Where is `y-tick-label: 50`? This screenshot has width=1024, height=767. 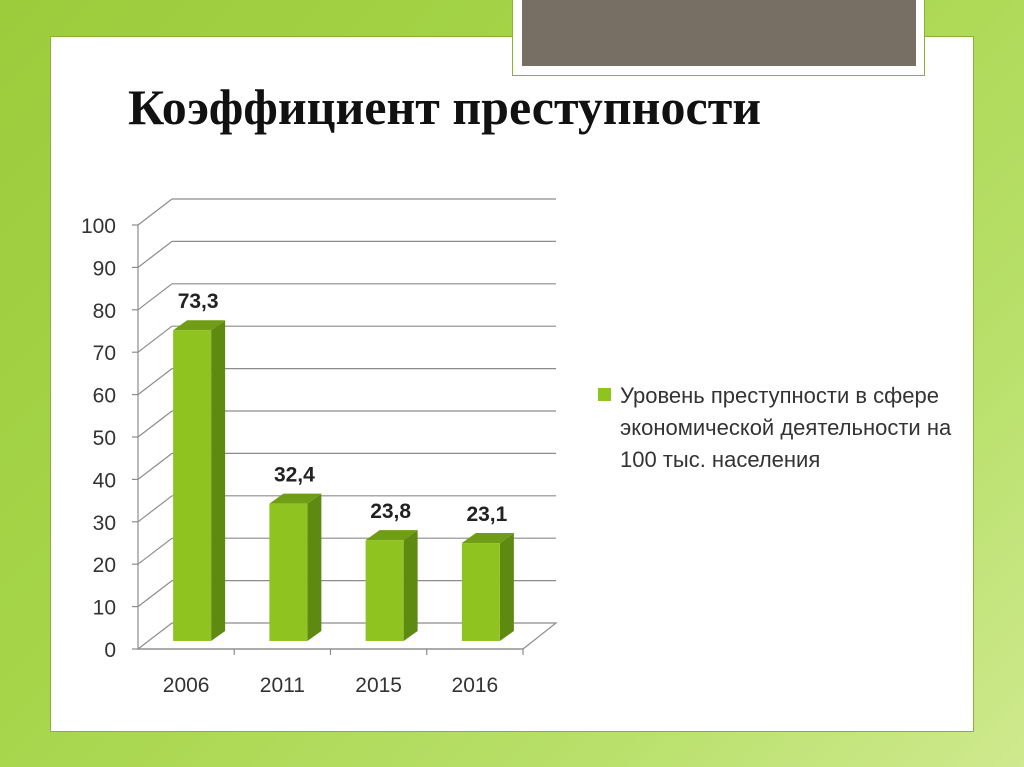
y-tick-label: 50 is located at coordinates (104, 438).